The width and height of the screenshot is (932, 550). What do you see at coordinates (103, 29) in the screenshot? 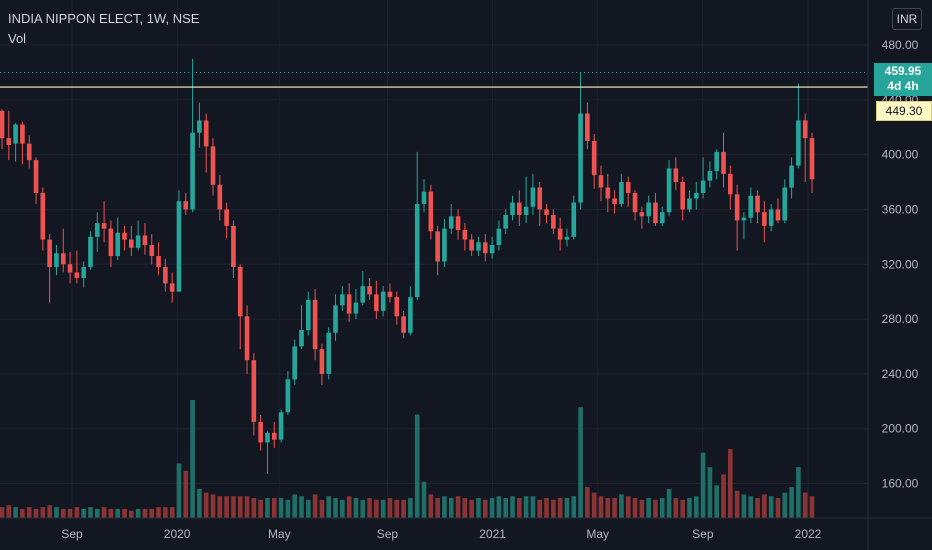
I see `chart-legend: INDIA NIPPON ELECT, 1W, NSE Vol` at bounding box center [103, 29].